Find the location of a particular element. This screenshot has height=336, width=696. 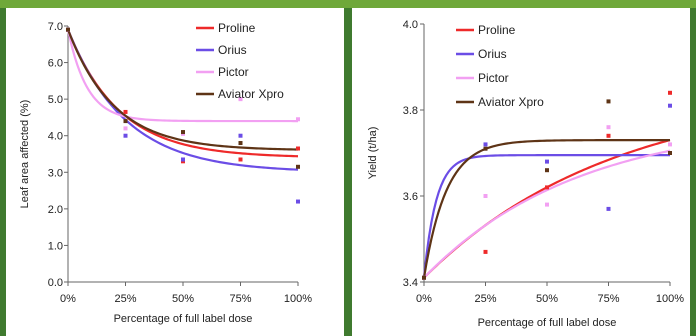

series-line-orius is located at coordinates (546, 216).